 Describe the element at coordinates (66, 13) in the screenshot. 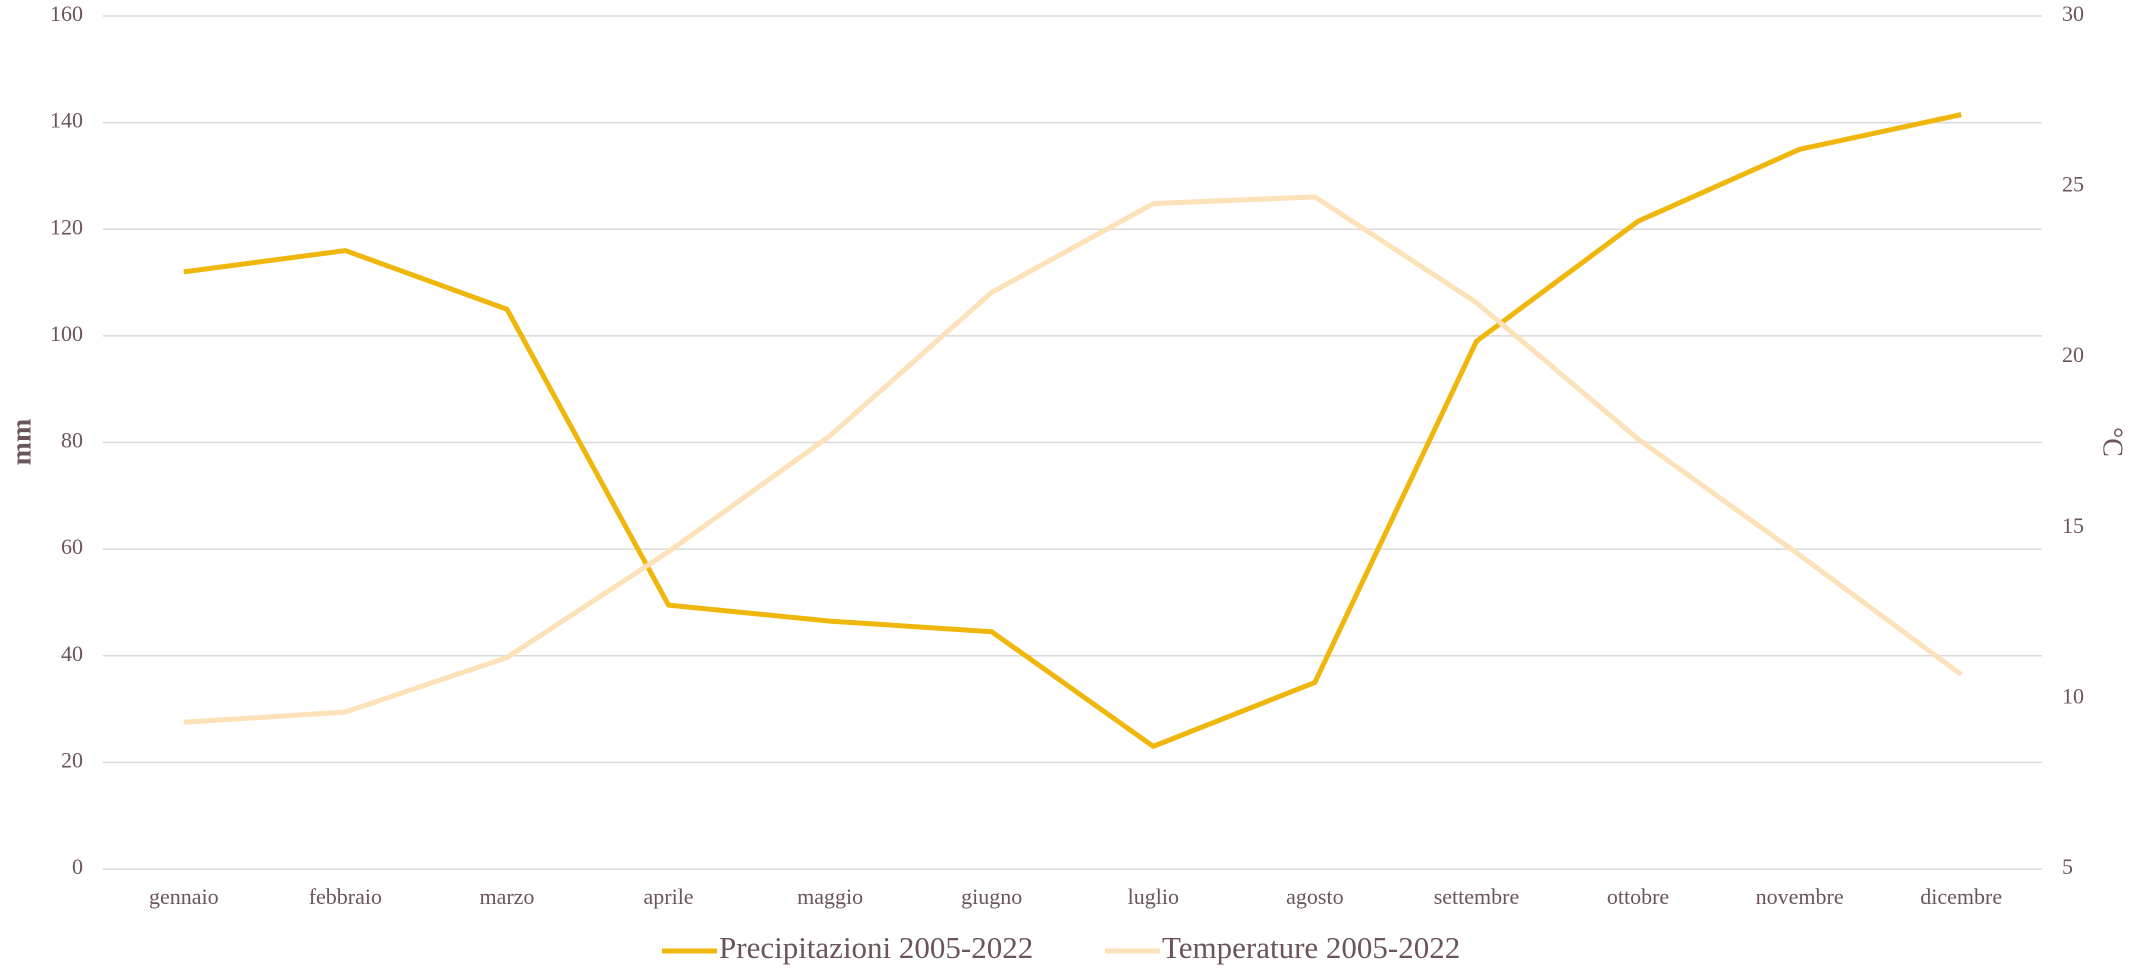

I see `y-tick-label: 160` at that location.